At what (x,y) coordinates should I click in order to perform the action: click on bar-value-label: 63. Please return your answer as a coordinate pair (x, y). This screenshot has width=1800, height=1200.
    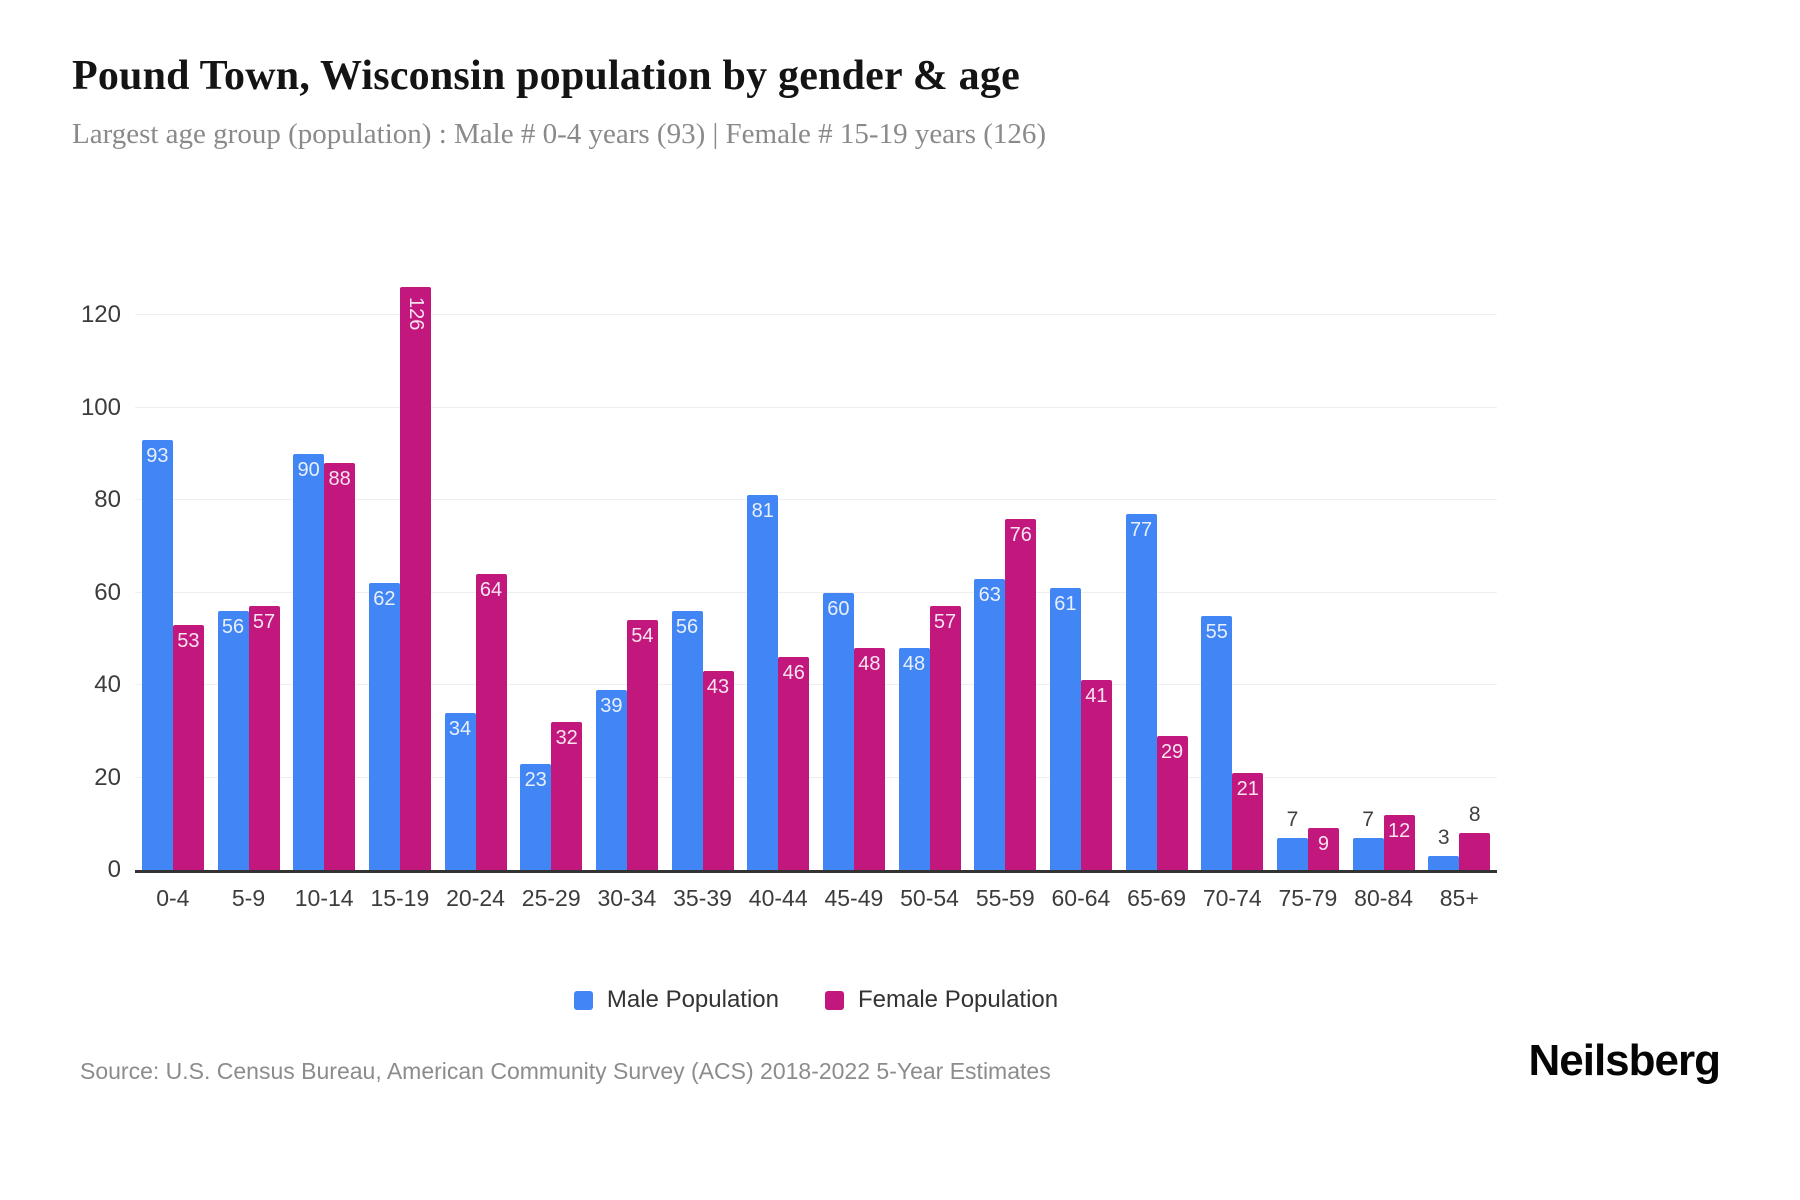
    Looking at the image, I should click on (989, 594).